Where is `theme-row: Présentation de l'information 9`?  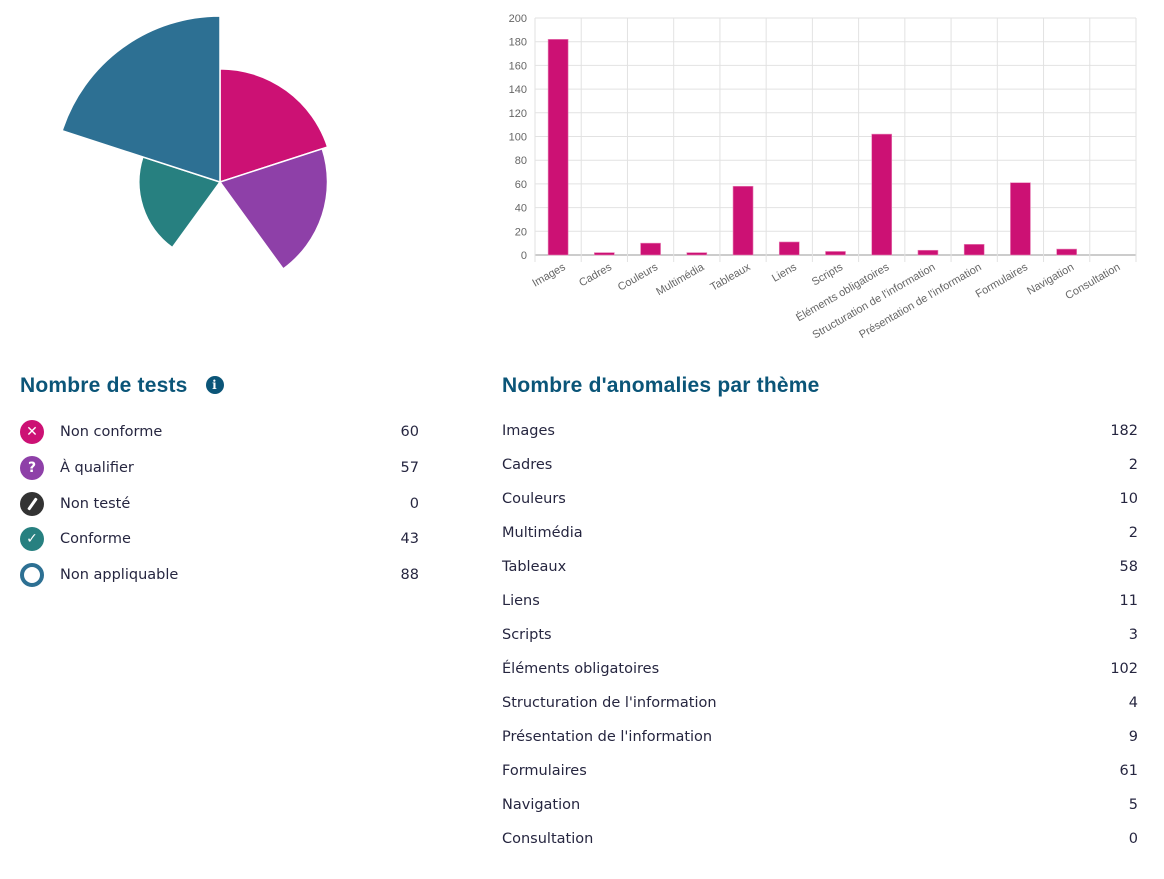 theme-row: Présentation de l'information 9 is located at coordinates (820, 737).